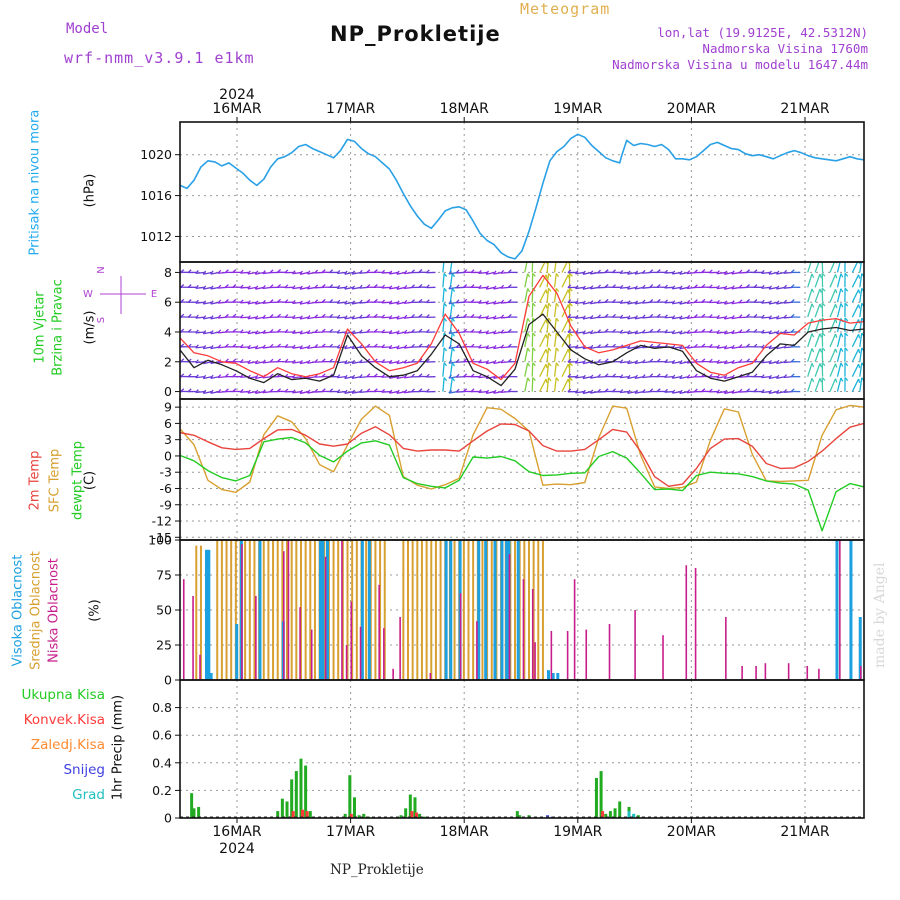 This screenshot has width=900, height=900. What do you see at coordinates (162, 762) in the screenshot?
I see `y-tick-label: 0.4` at bounding box center [162, 762].